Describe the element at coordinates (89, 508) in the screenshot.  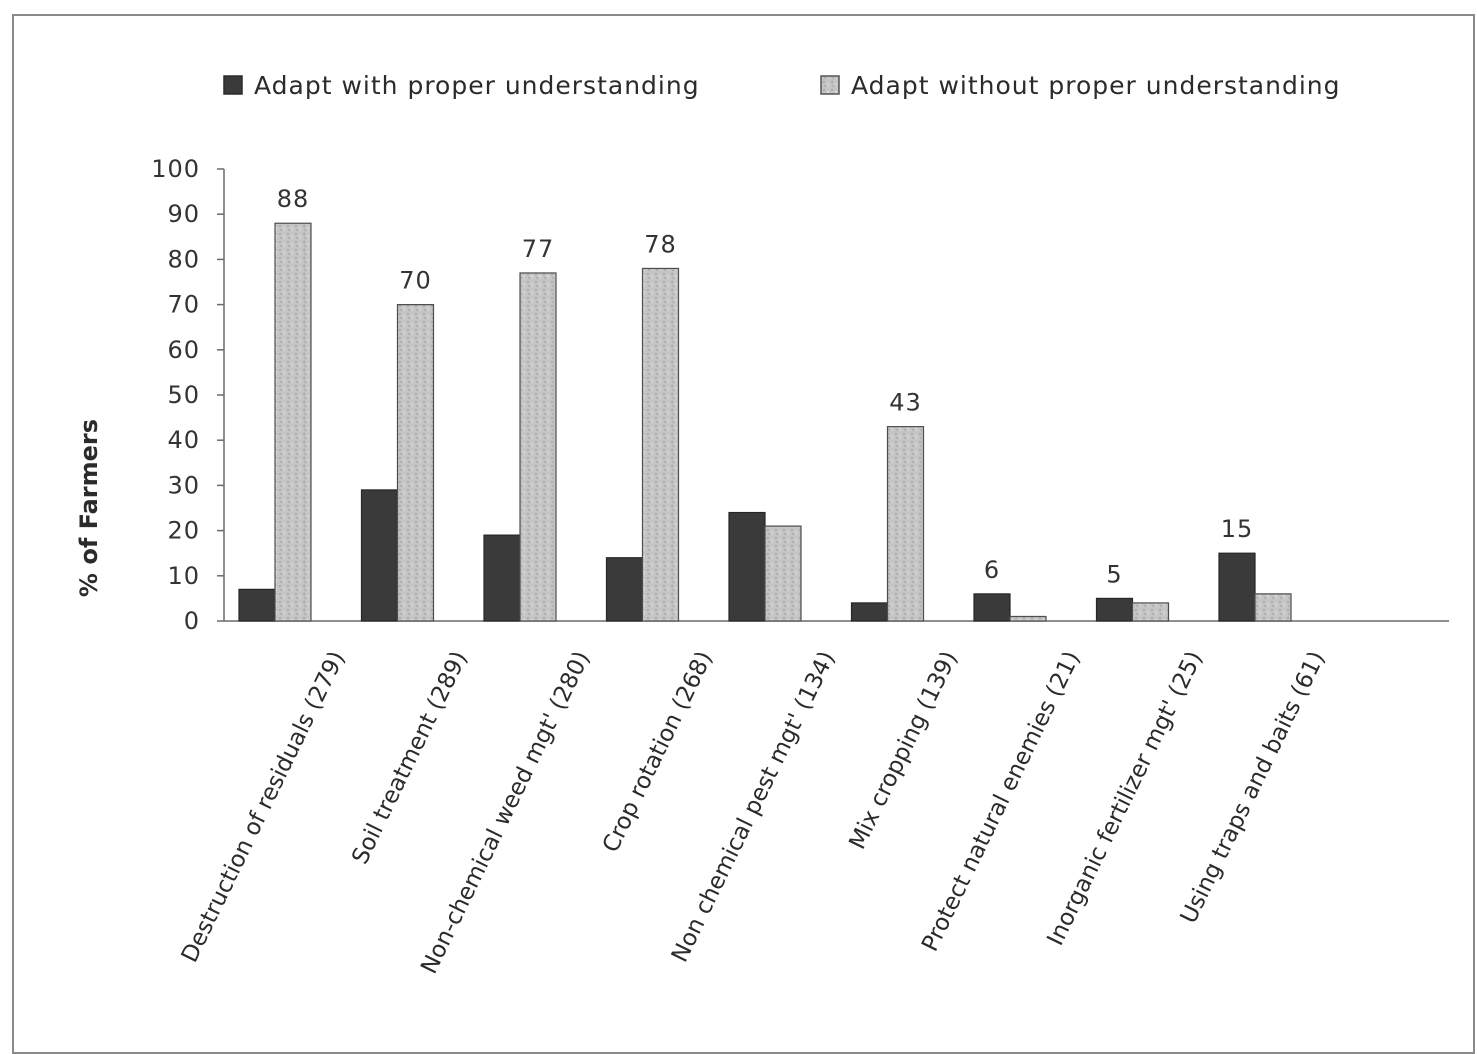
I see `y-axis-title: % of Farmers` at that location.